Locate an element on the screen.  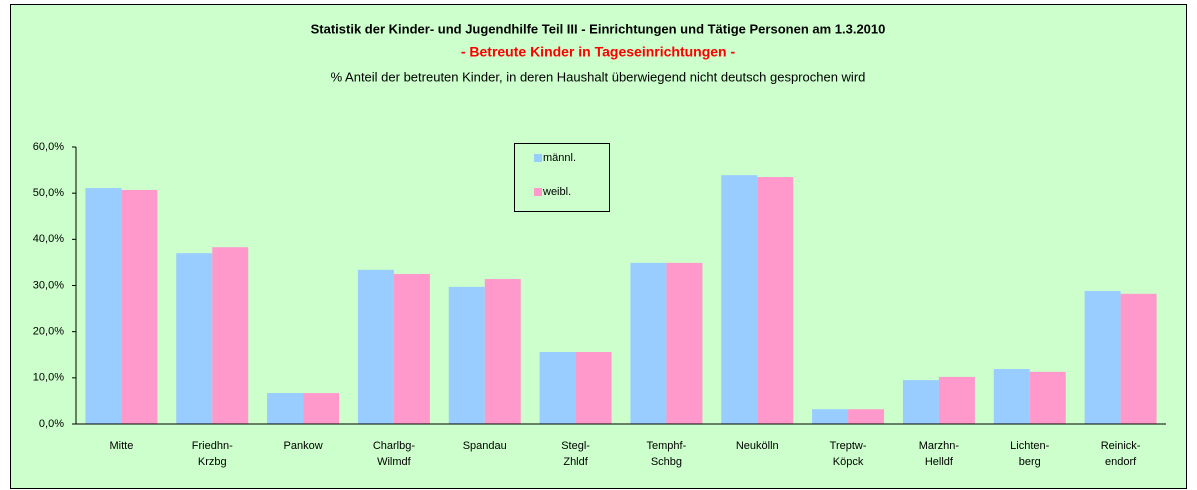
y-tick-label: 10,0% is located at coordinates (48, 378).